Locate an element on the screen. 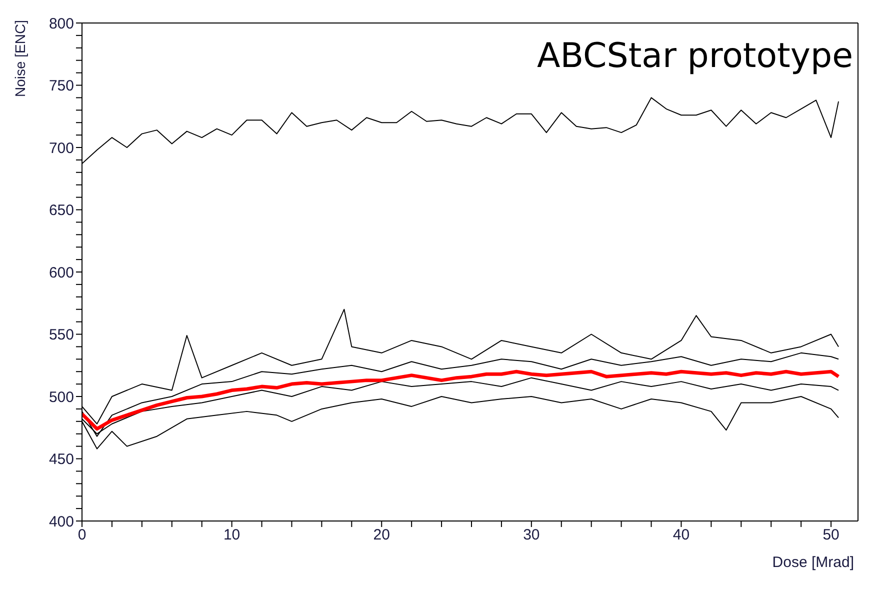 This screenshot has height=589, width=873. y-tick-label: 650 is located at coordinates (61, 211).